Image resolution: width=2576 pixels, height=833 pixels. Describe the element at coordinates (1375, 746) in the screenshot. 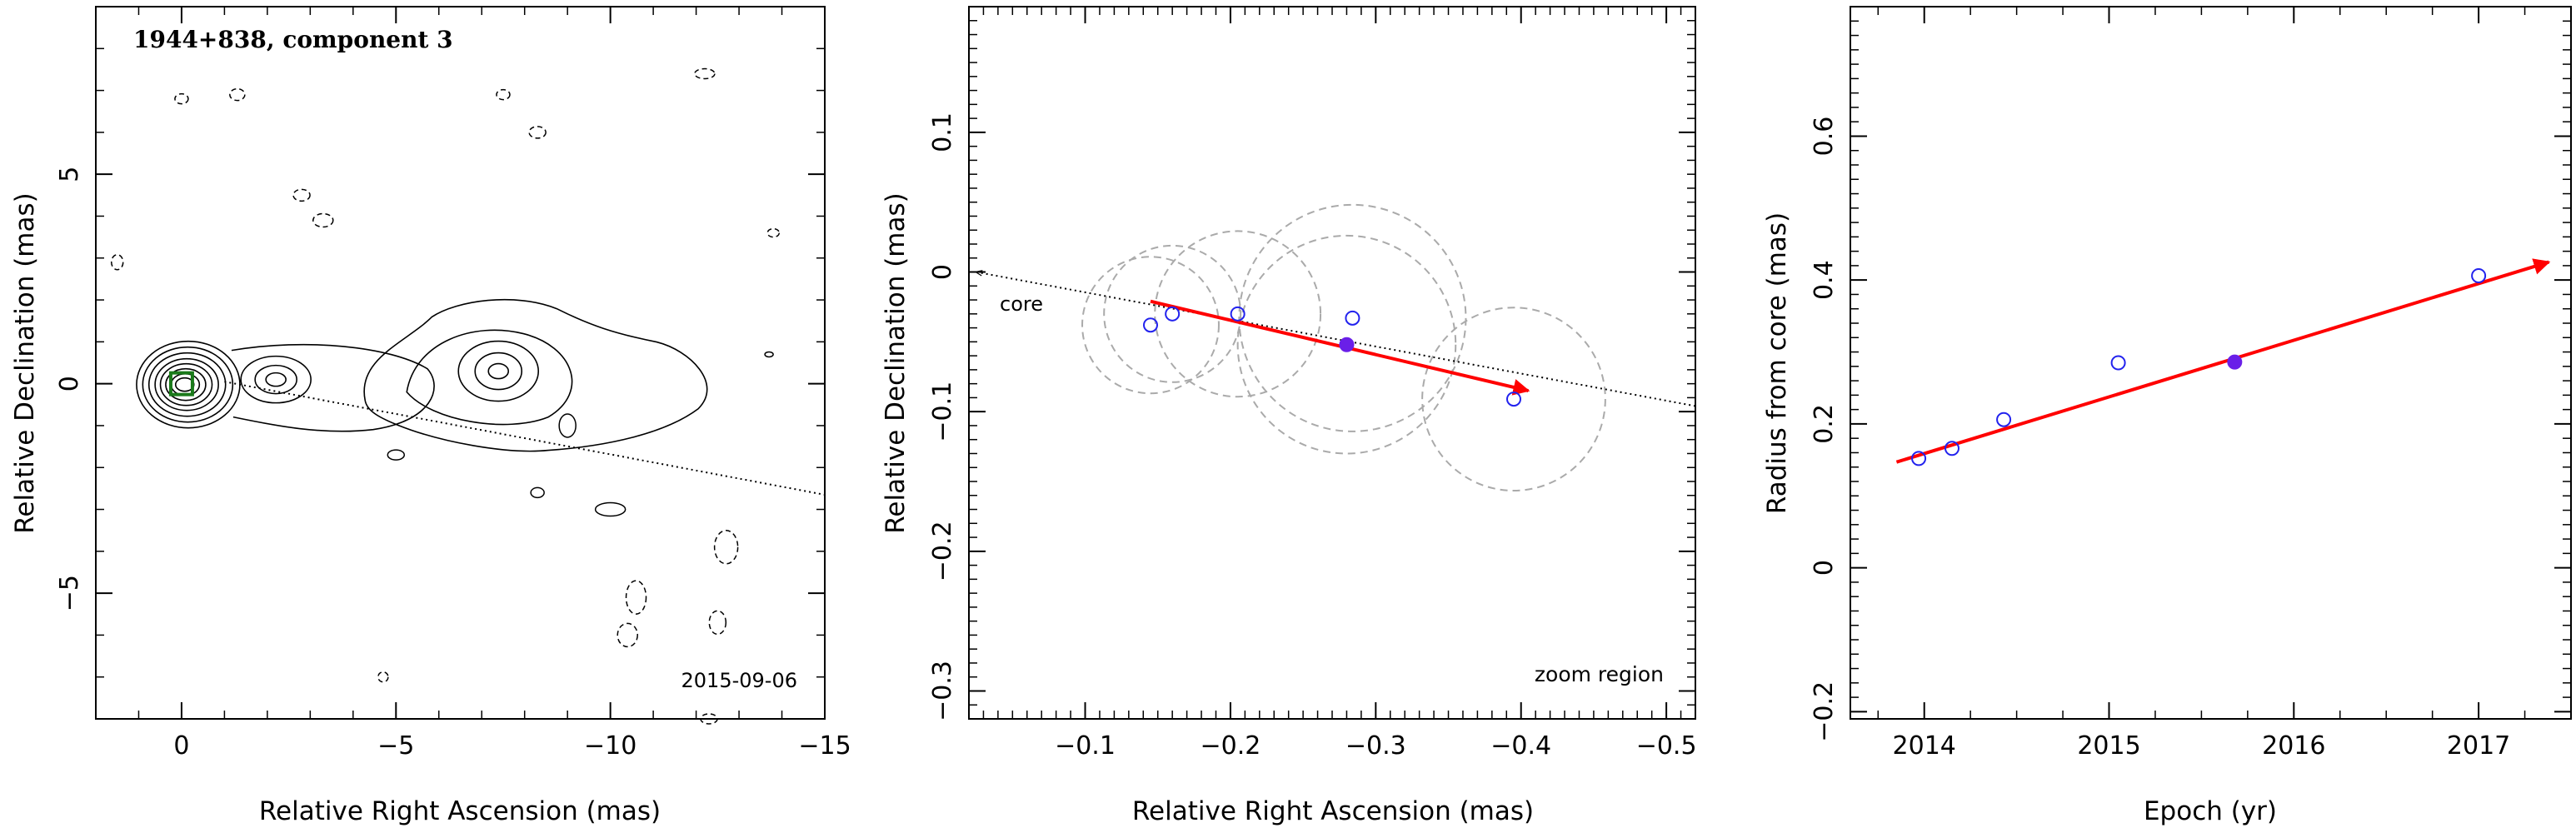

I see `x-tick-label: −0.3` at that location.